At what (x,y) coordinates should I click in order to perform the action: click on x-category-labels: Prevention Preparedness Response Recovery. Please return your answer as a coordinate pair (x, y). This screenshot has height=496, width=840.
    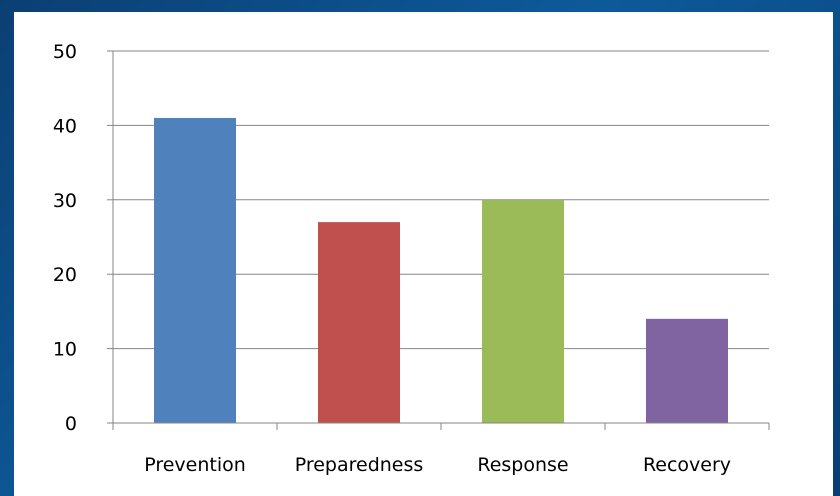
    Looking at the image, I should click on (437, 465).